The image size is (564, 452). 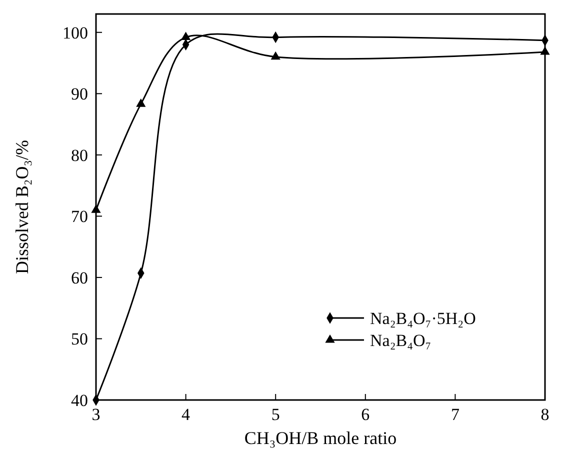 What do you see at coordinates (455, 414) in the screenshot?
I see `x-tick-label: 7` at bounding box center [455, 414].